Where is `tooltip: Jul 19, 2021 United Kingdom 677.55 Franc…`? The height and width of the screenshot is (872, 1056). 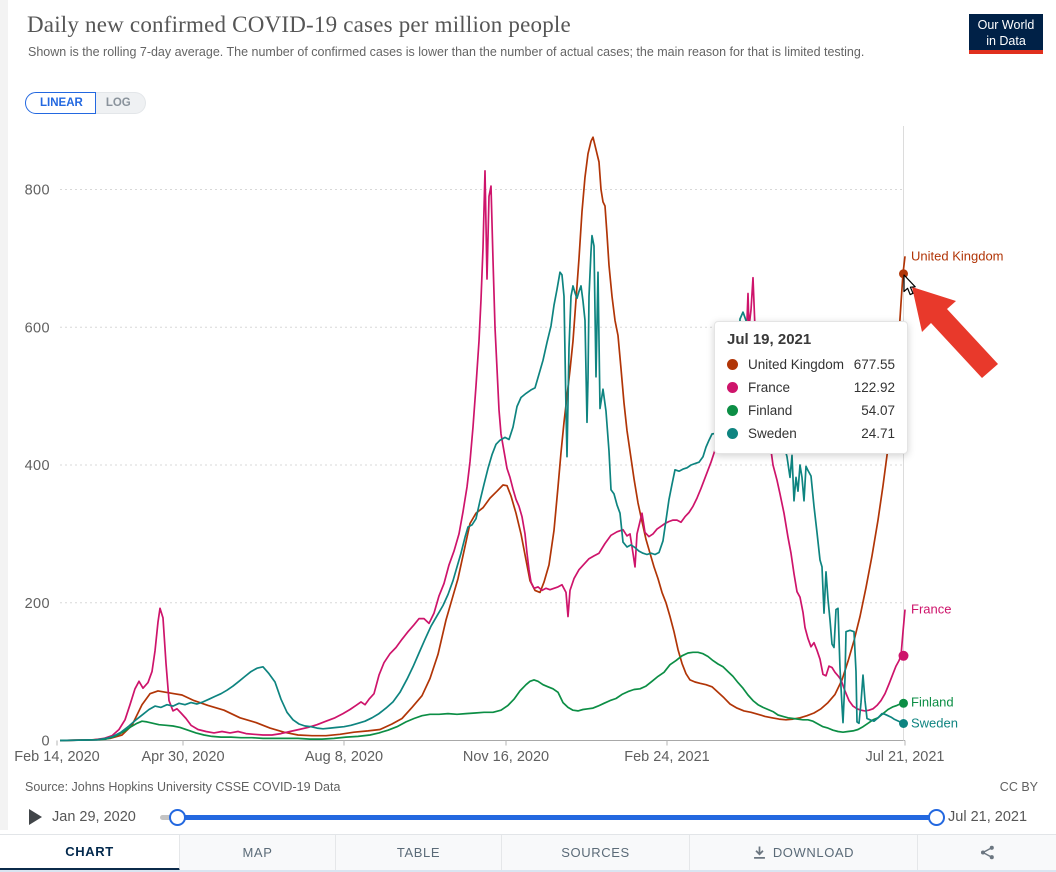
tooltip: Jul 19, 2021 United Kingdom 677.55 Franc… is located at coordinates (811, 387).